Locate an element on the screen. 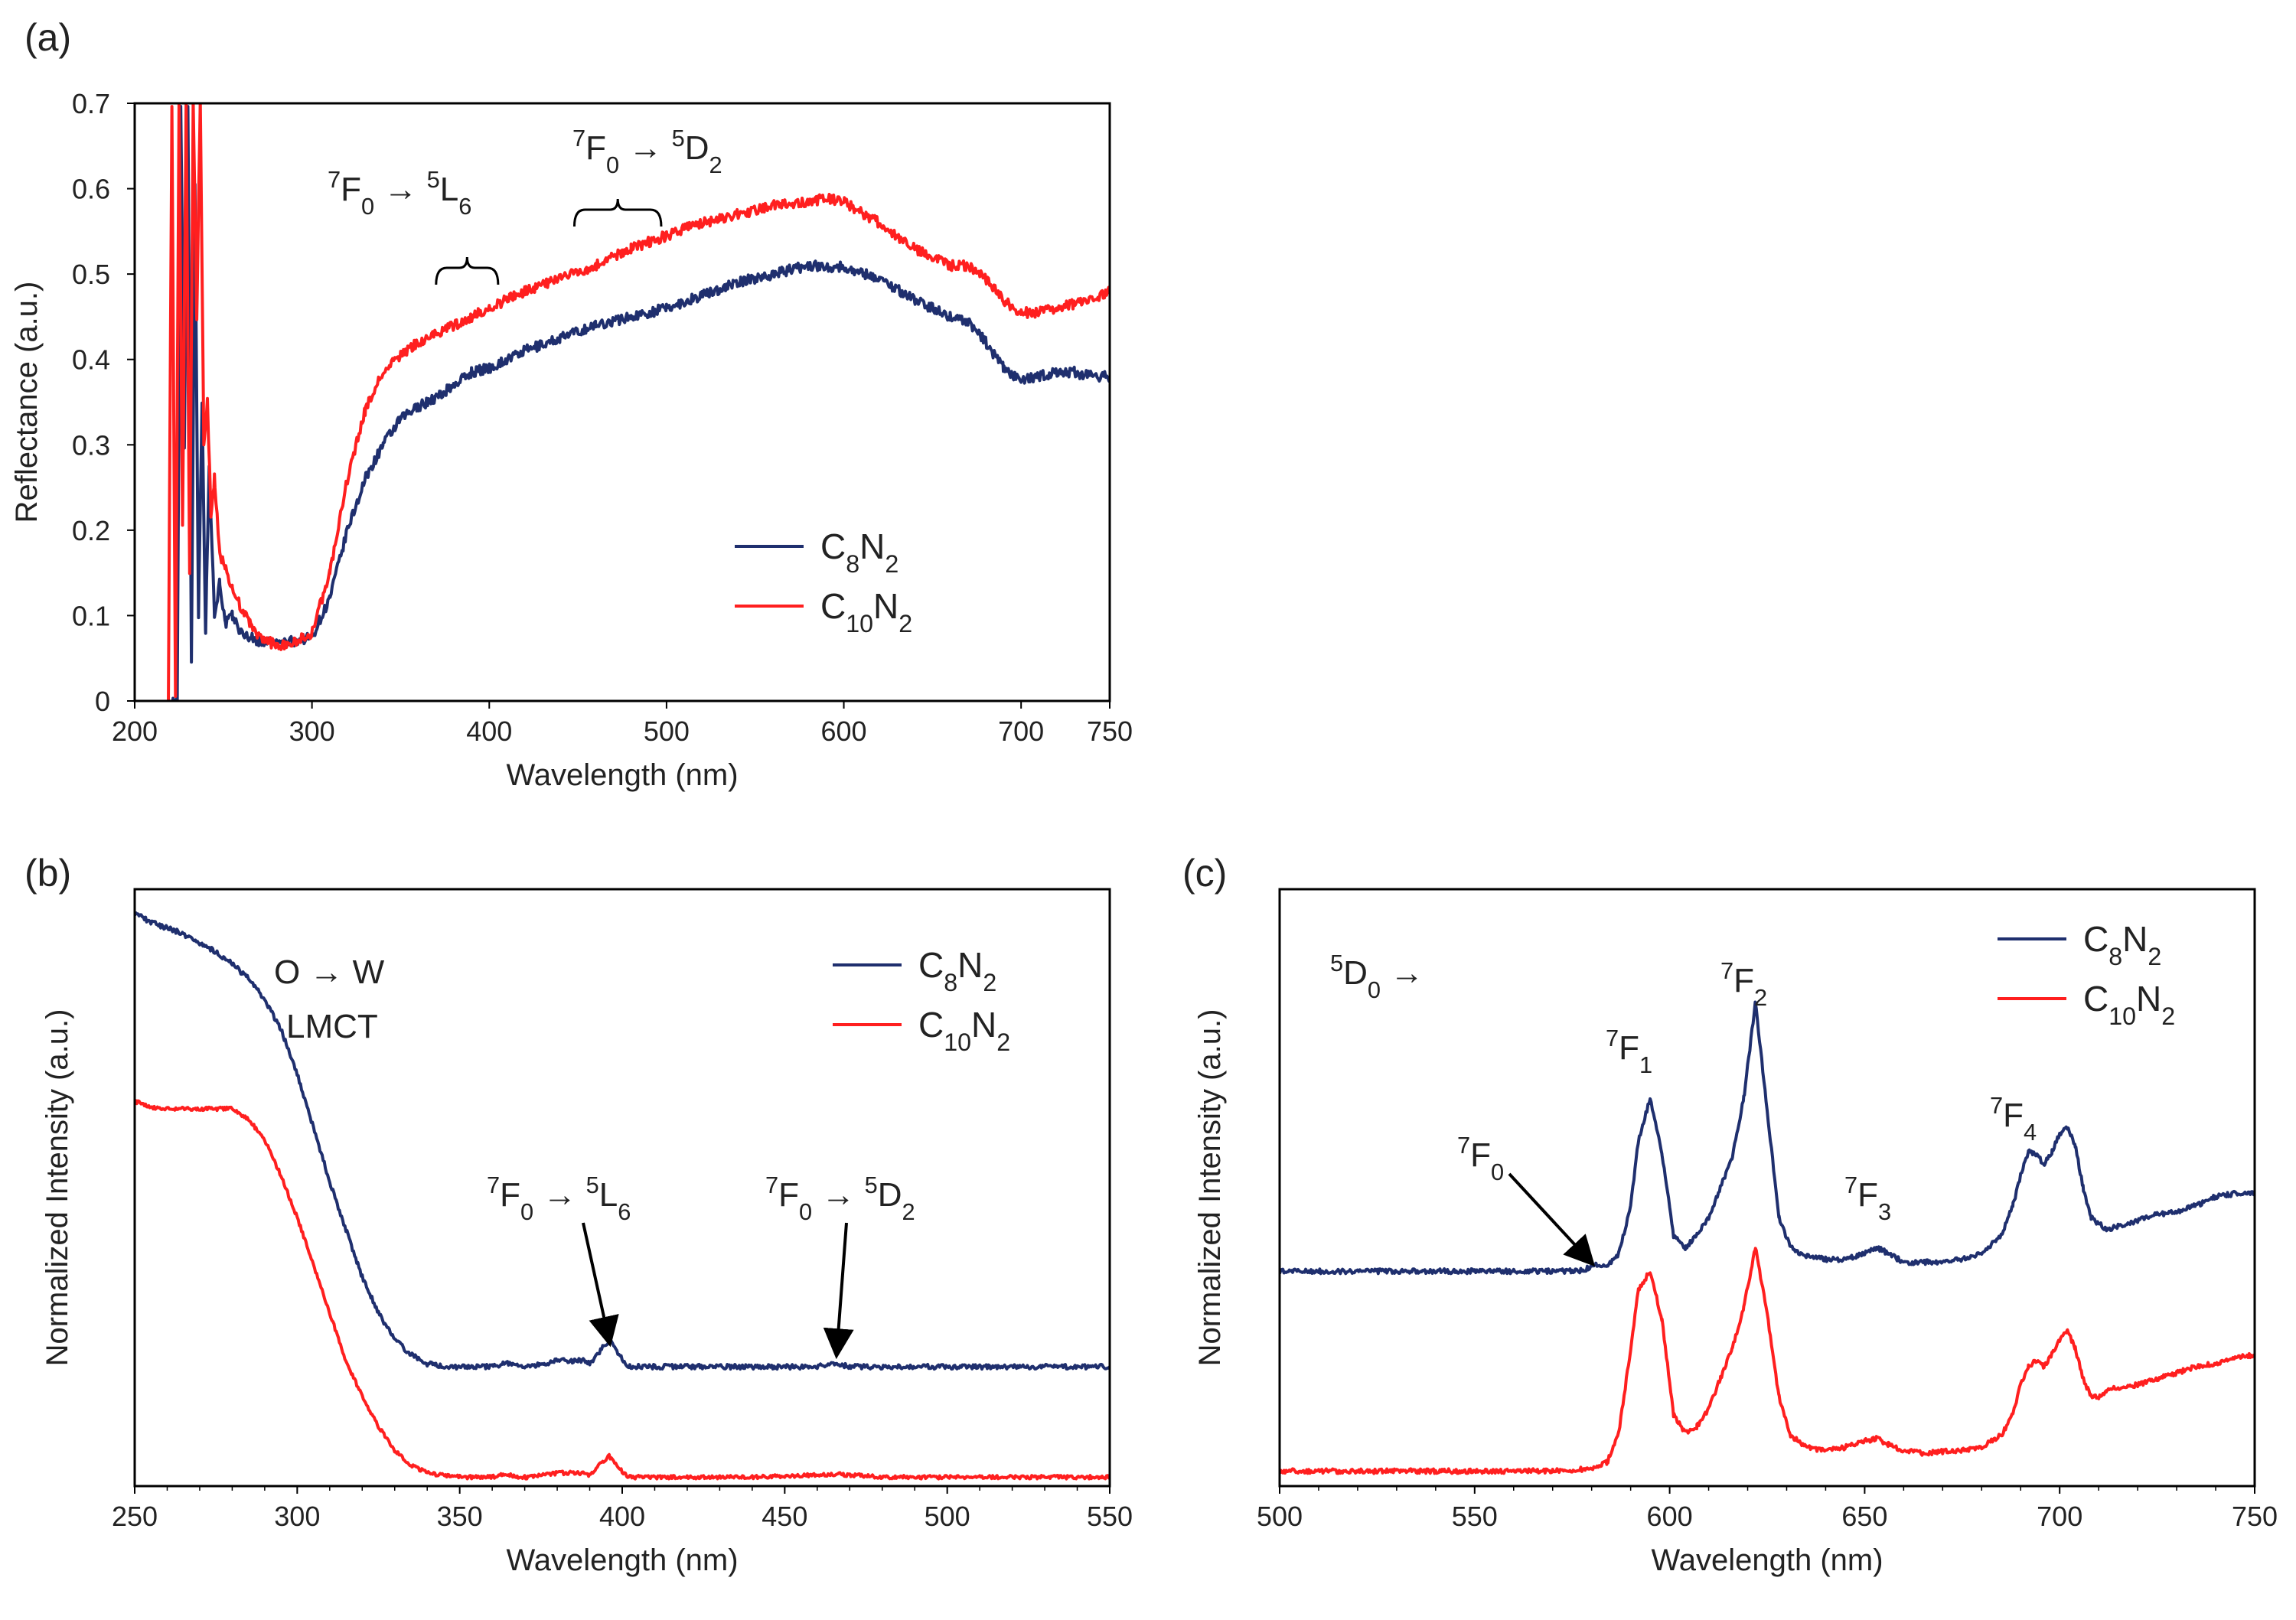 This screenshot has width=2296, height=1620. f0-label: 7F0 is located at coordinates (1480, 1158).